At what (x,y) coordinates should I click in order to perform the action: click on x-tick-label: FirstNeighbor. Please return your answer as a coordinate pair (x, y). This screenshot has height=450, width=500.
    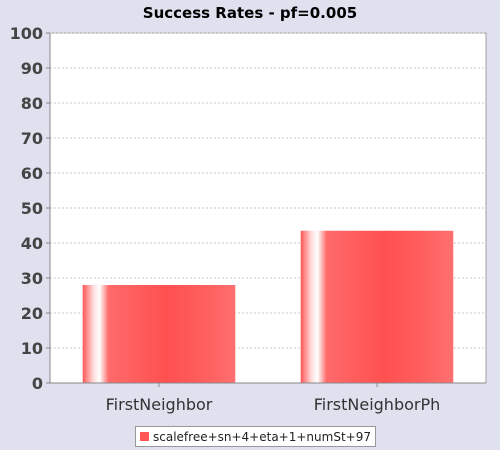
    Looking at the image, I should click on (159, 404).